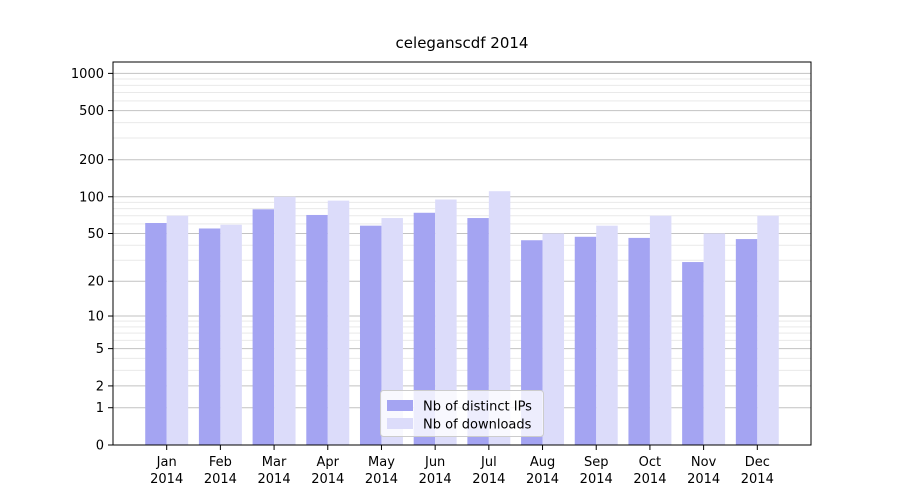 Image resolution: width=900 pixels, height=500 pixels. I want to click on x-tick-label: Oct 2014, so click(649, 471).